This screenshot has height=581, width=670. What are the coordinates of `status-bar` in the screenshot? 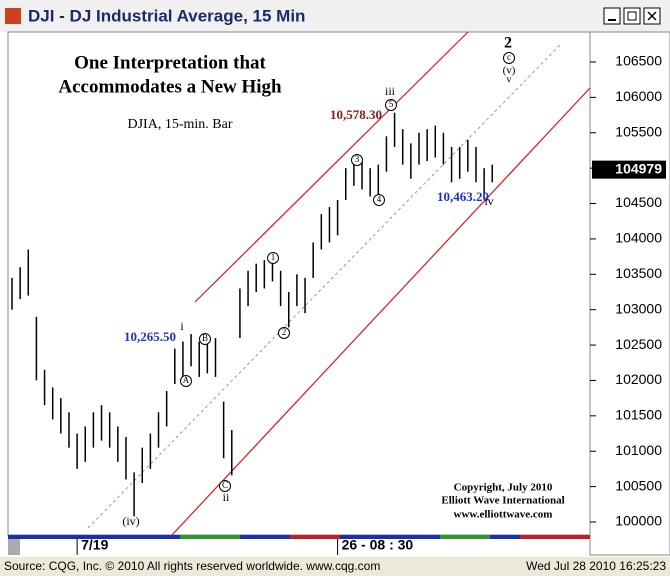 It's located at (335, 566).